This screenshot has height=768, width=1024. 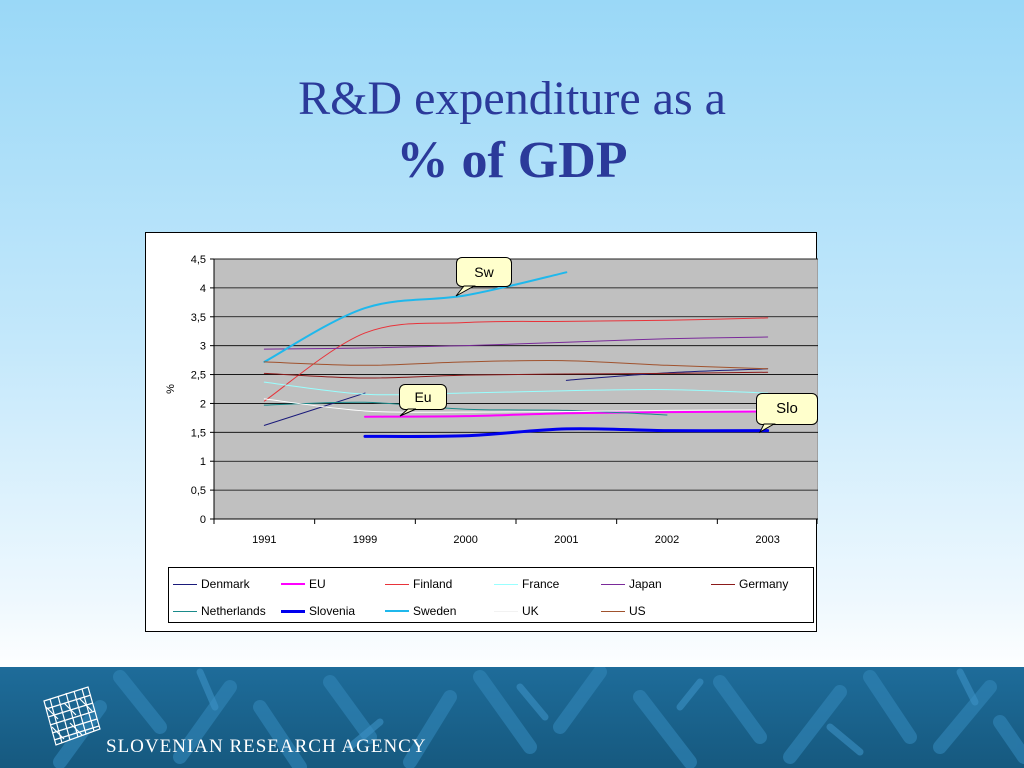 I want to click on legend-label: US, so click(x=637, y=611).